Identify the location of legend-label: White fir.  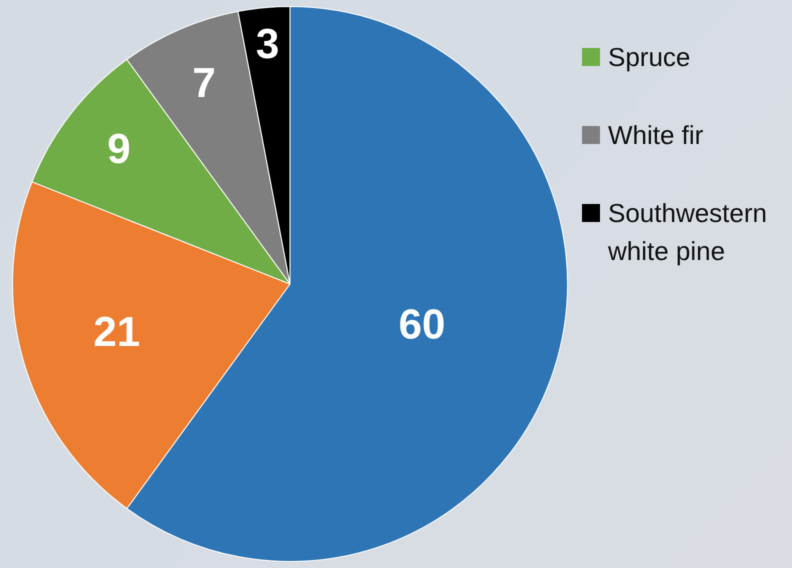
(656, 135).